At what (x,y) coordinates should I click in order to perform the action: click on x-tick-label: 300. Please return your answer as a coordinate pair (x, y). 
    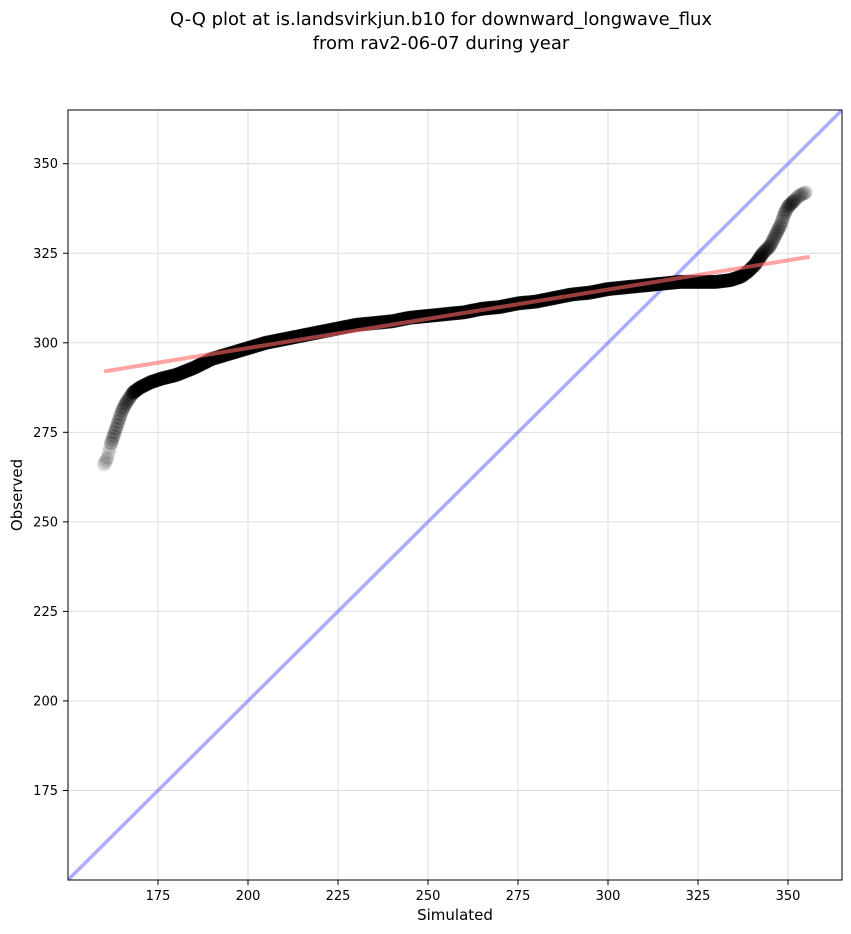
    Looking at the image, I should click on (608, 896).